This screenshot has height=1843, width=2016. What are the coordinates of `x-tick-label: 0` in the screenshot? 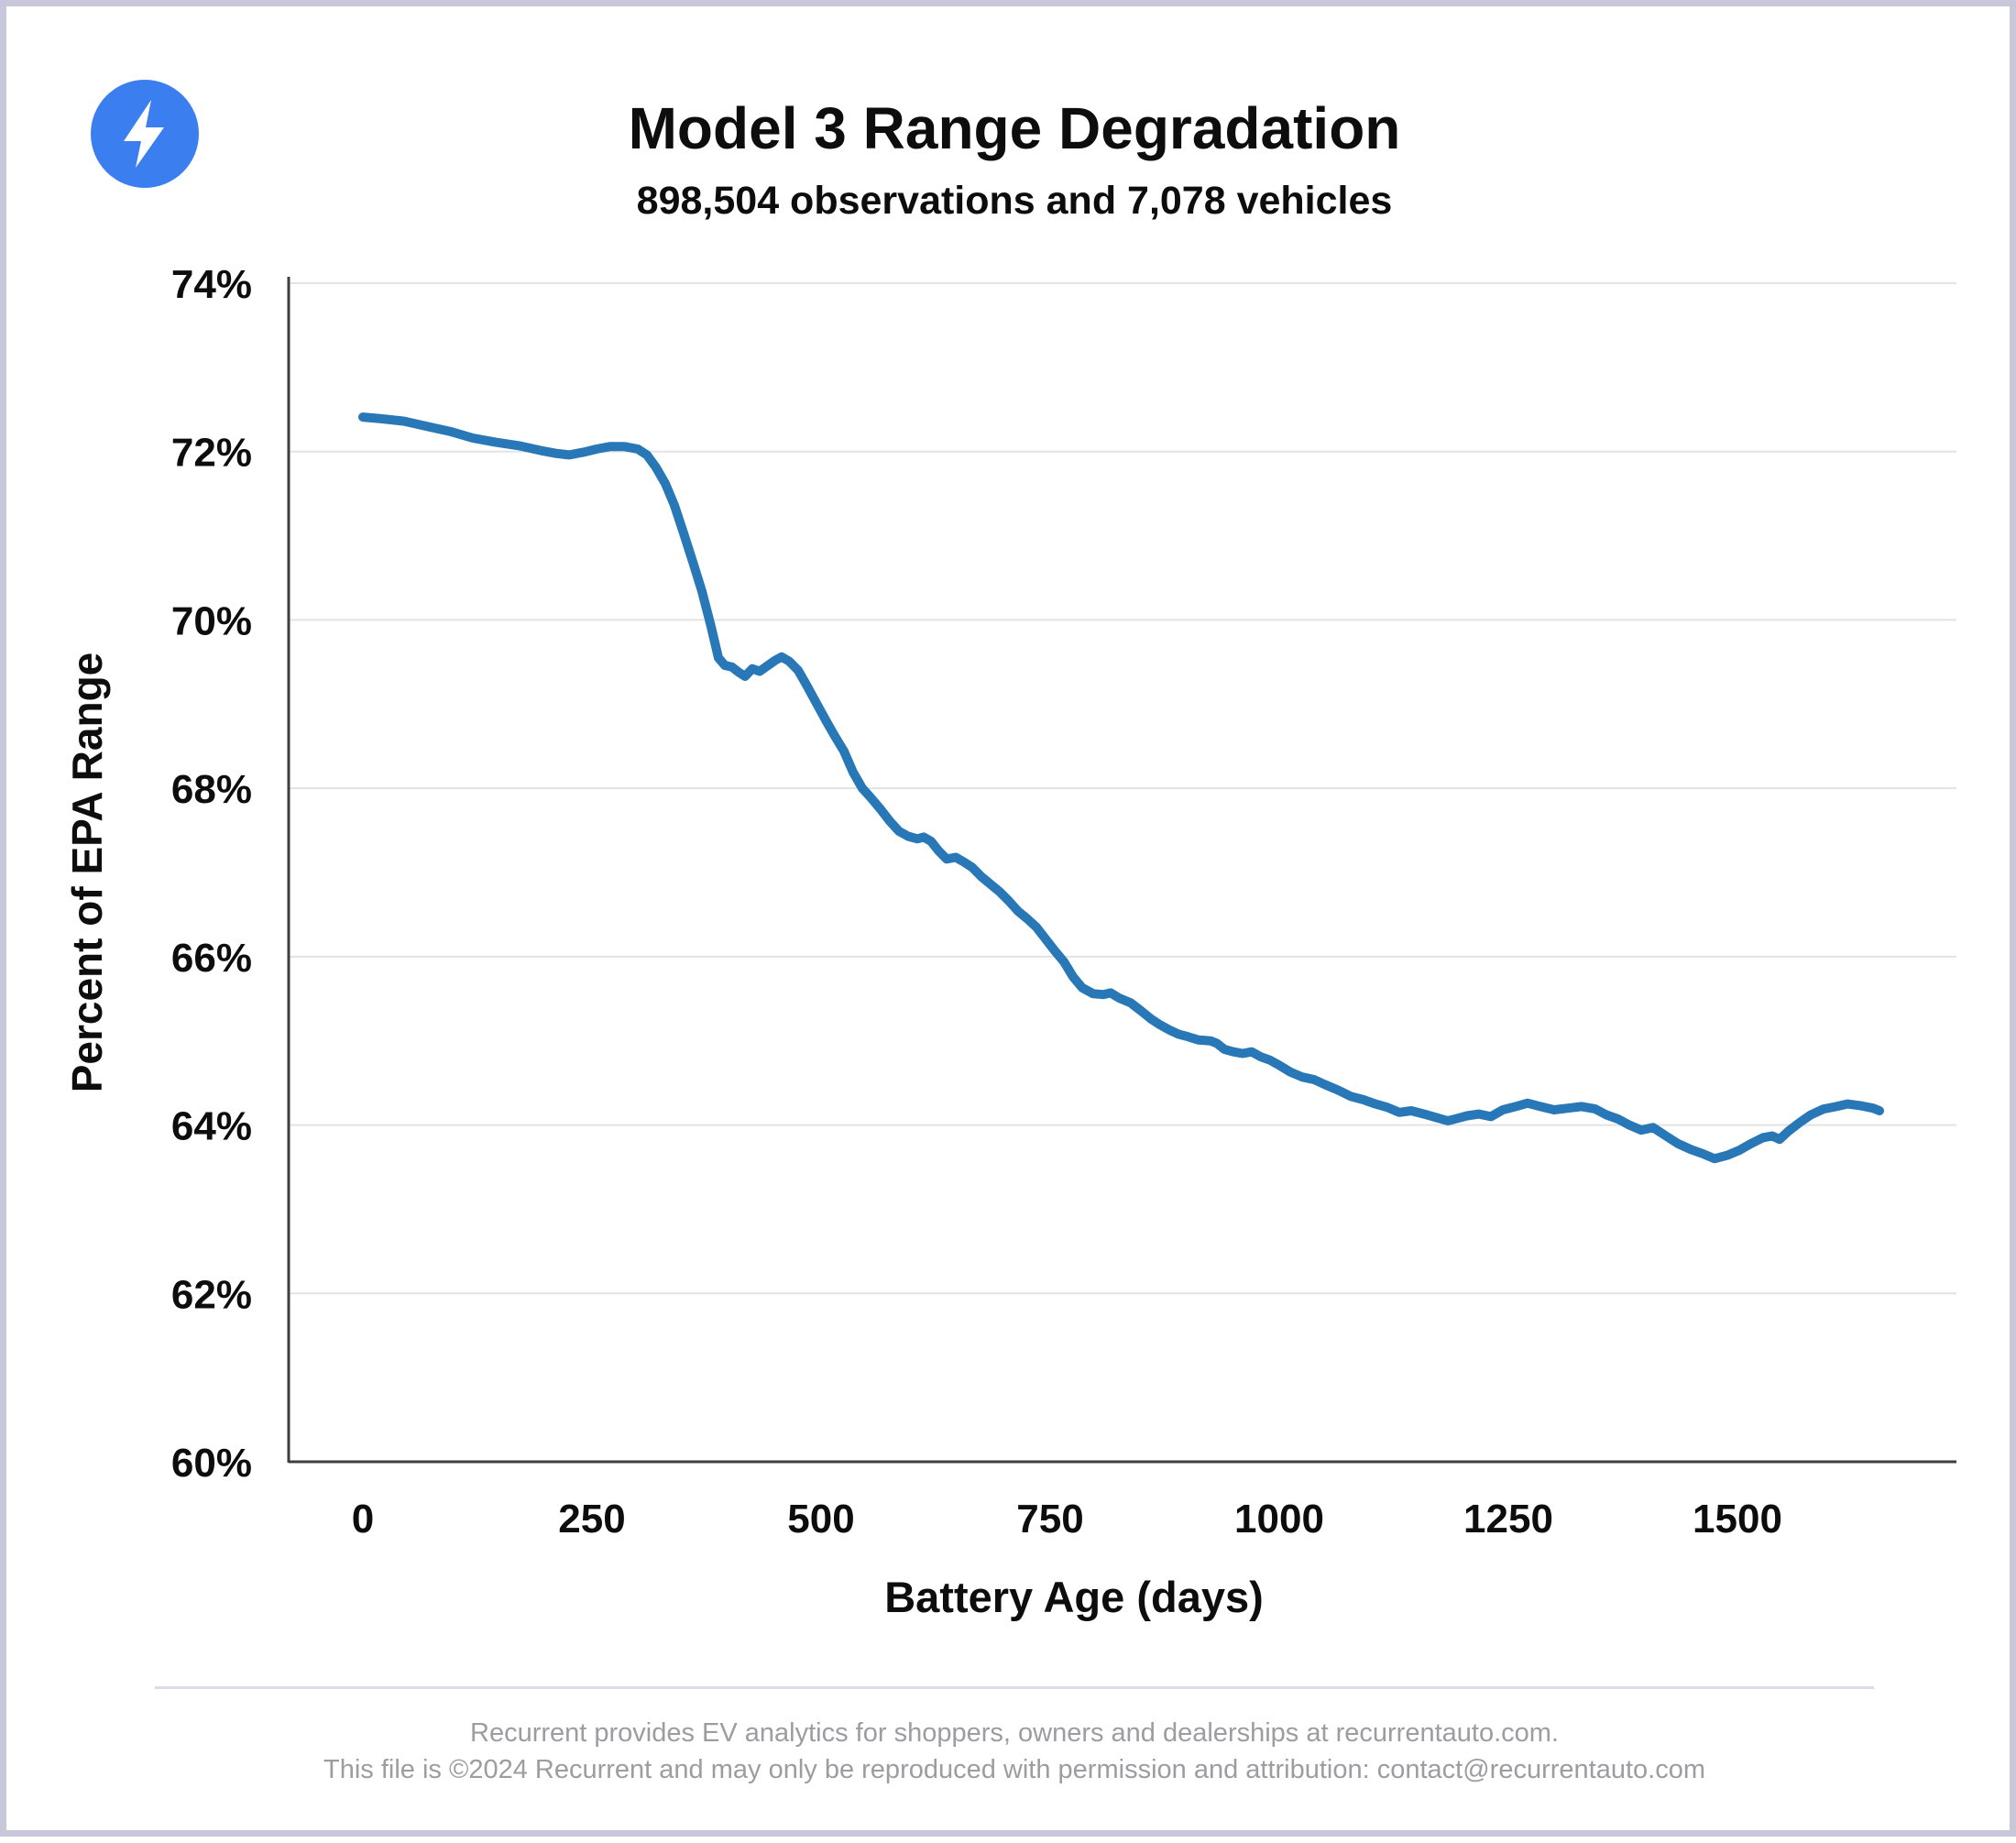 It's located at (363, 1519).